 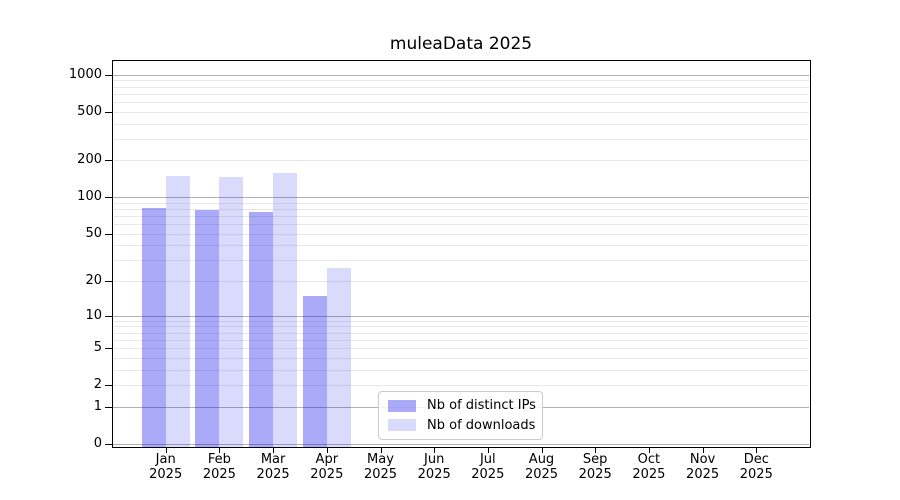 What do you see at coordinates (165, 459) in the screenshot?
I see `x-axis-month: Jan` at bounding box center [165, 459].